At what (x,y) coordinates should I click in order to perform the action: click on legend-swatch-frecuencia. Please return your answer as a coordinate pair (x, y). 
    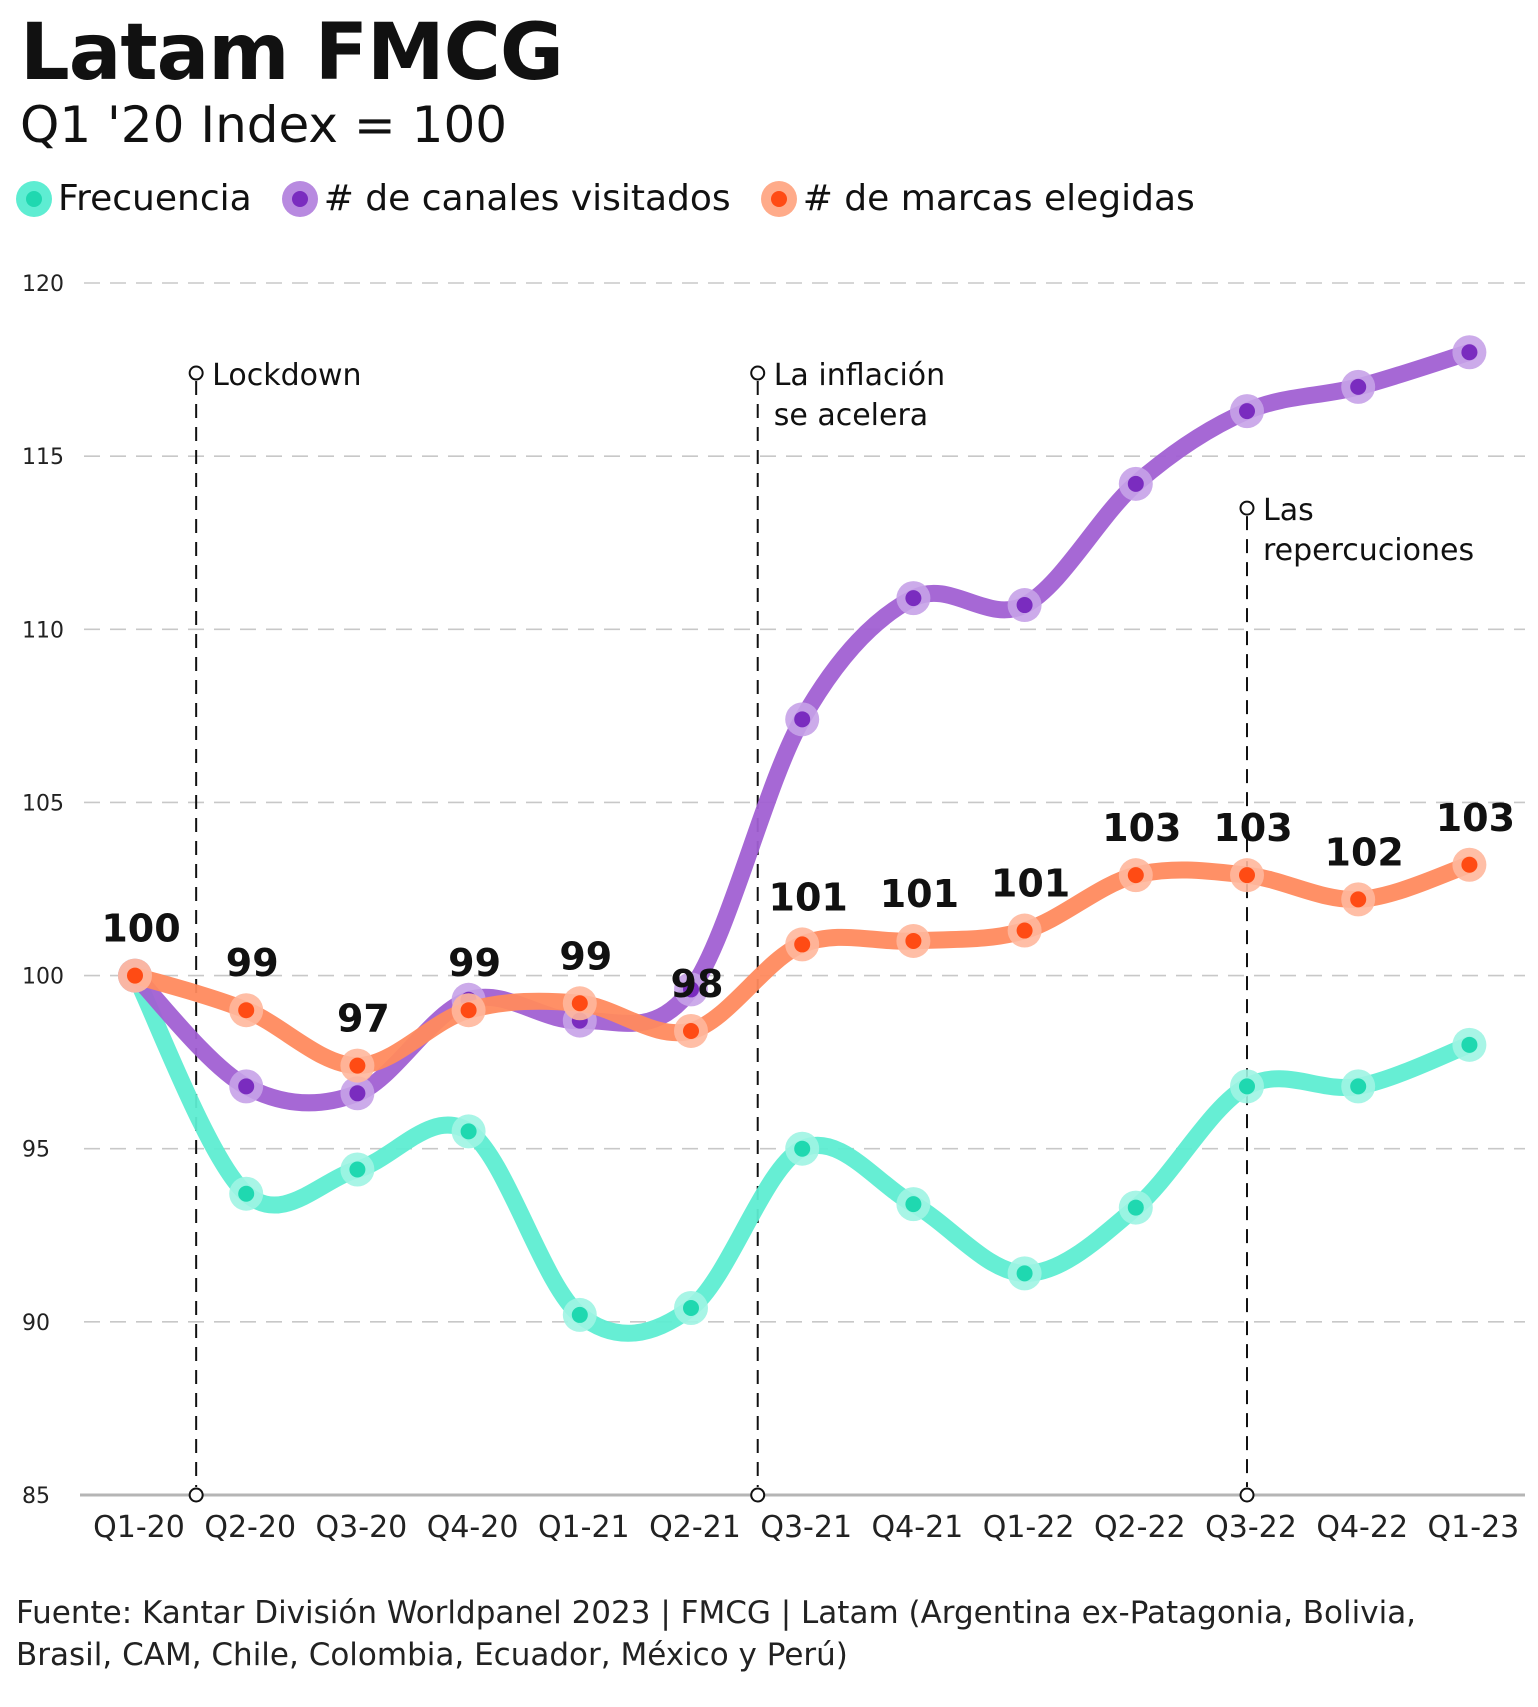
    Looking at the image, I should click on (34, 198).